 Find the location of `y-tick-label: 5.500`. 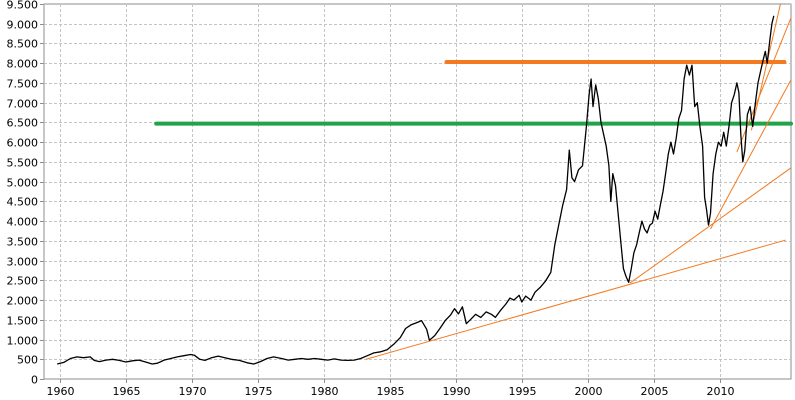

y-tick-label: 5.500 is located at coordinates (23, 163).